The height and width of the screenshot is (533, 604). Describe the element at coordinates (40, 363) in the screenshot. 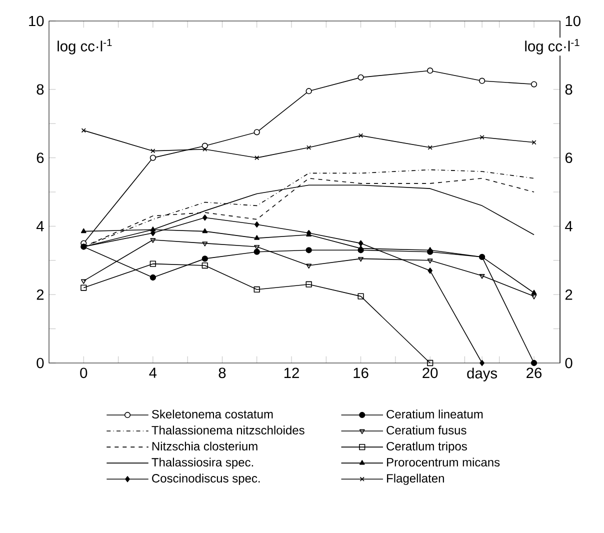

I see `y-tick-label: 0` at that location.